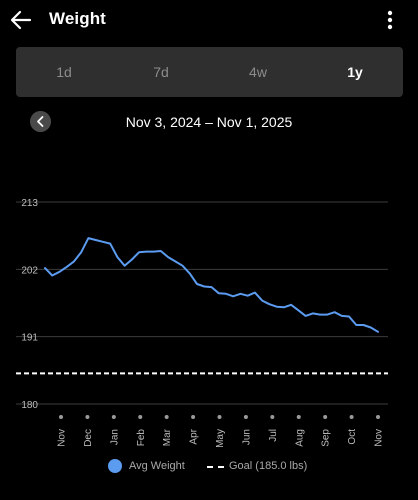 Image resolution: width=418 pixels, height=500 pixels. Describe the element at coordinates (114, 437) in the screenshot. I see `x-tick-label: Jan` at that location.